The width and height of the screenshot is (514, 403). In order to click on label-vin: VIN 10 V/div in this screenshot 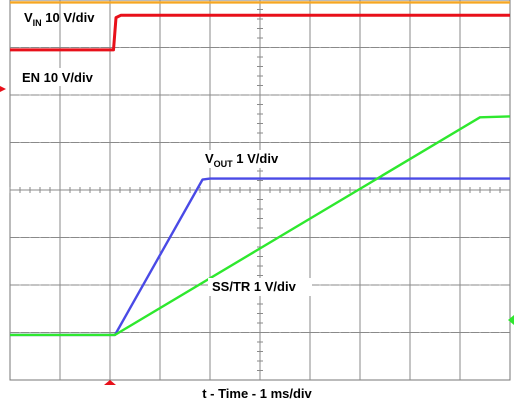, I will do `click(59, 19)`.